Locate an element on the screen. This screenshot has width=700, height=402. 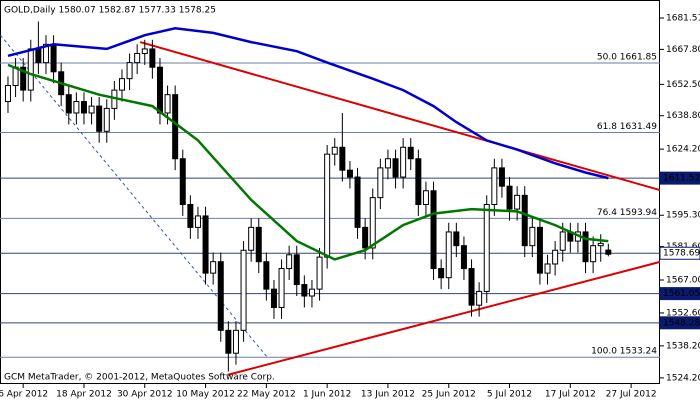
x-tick-label: 25 Jun 2012 is located at coordinates (449, 395).